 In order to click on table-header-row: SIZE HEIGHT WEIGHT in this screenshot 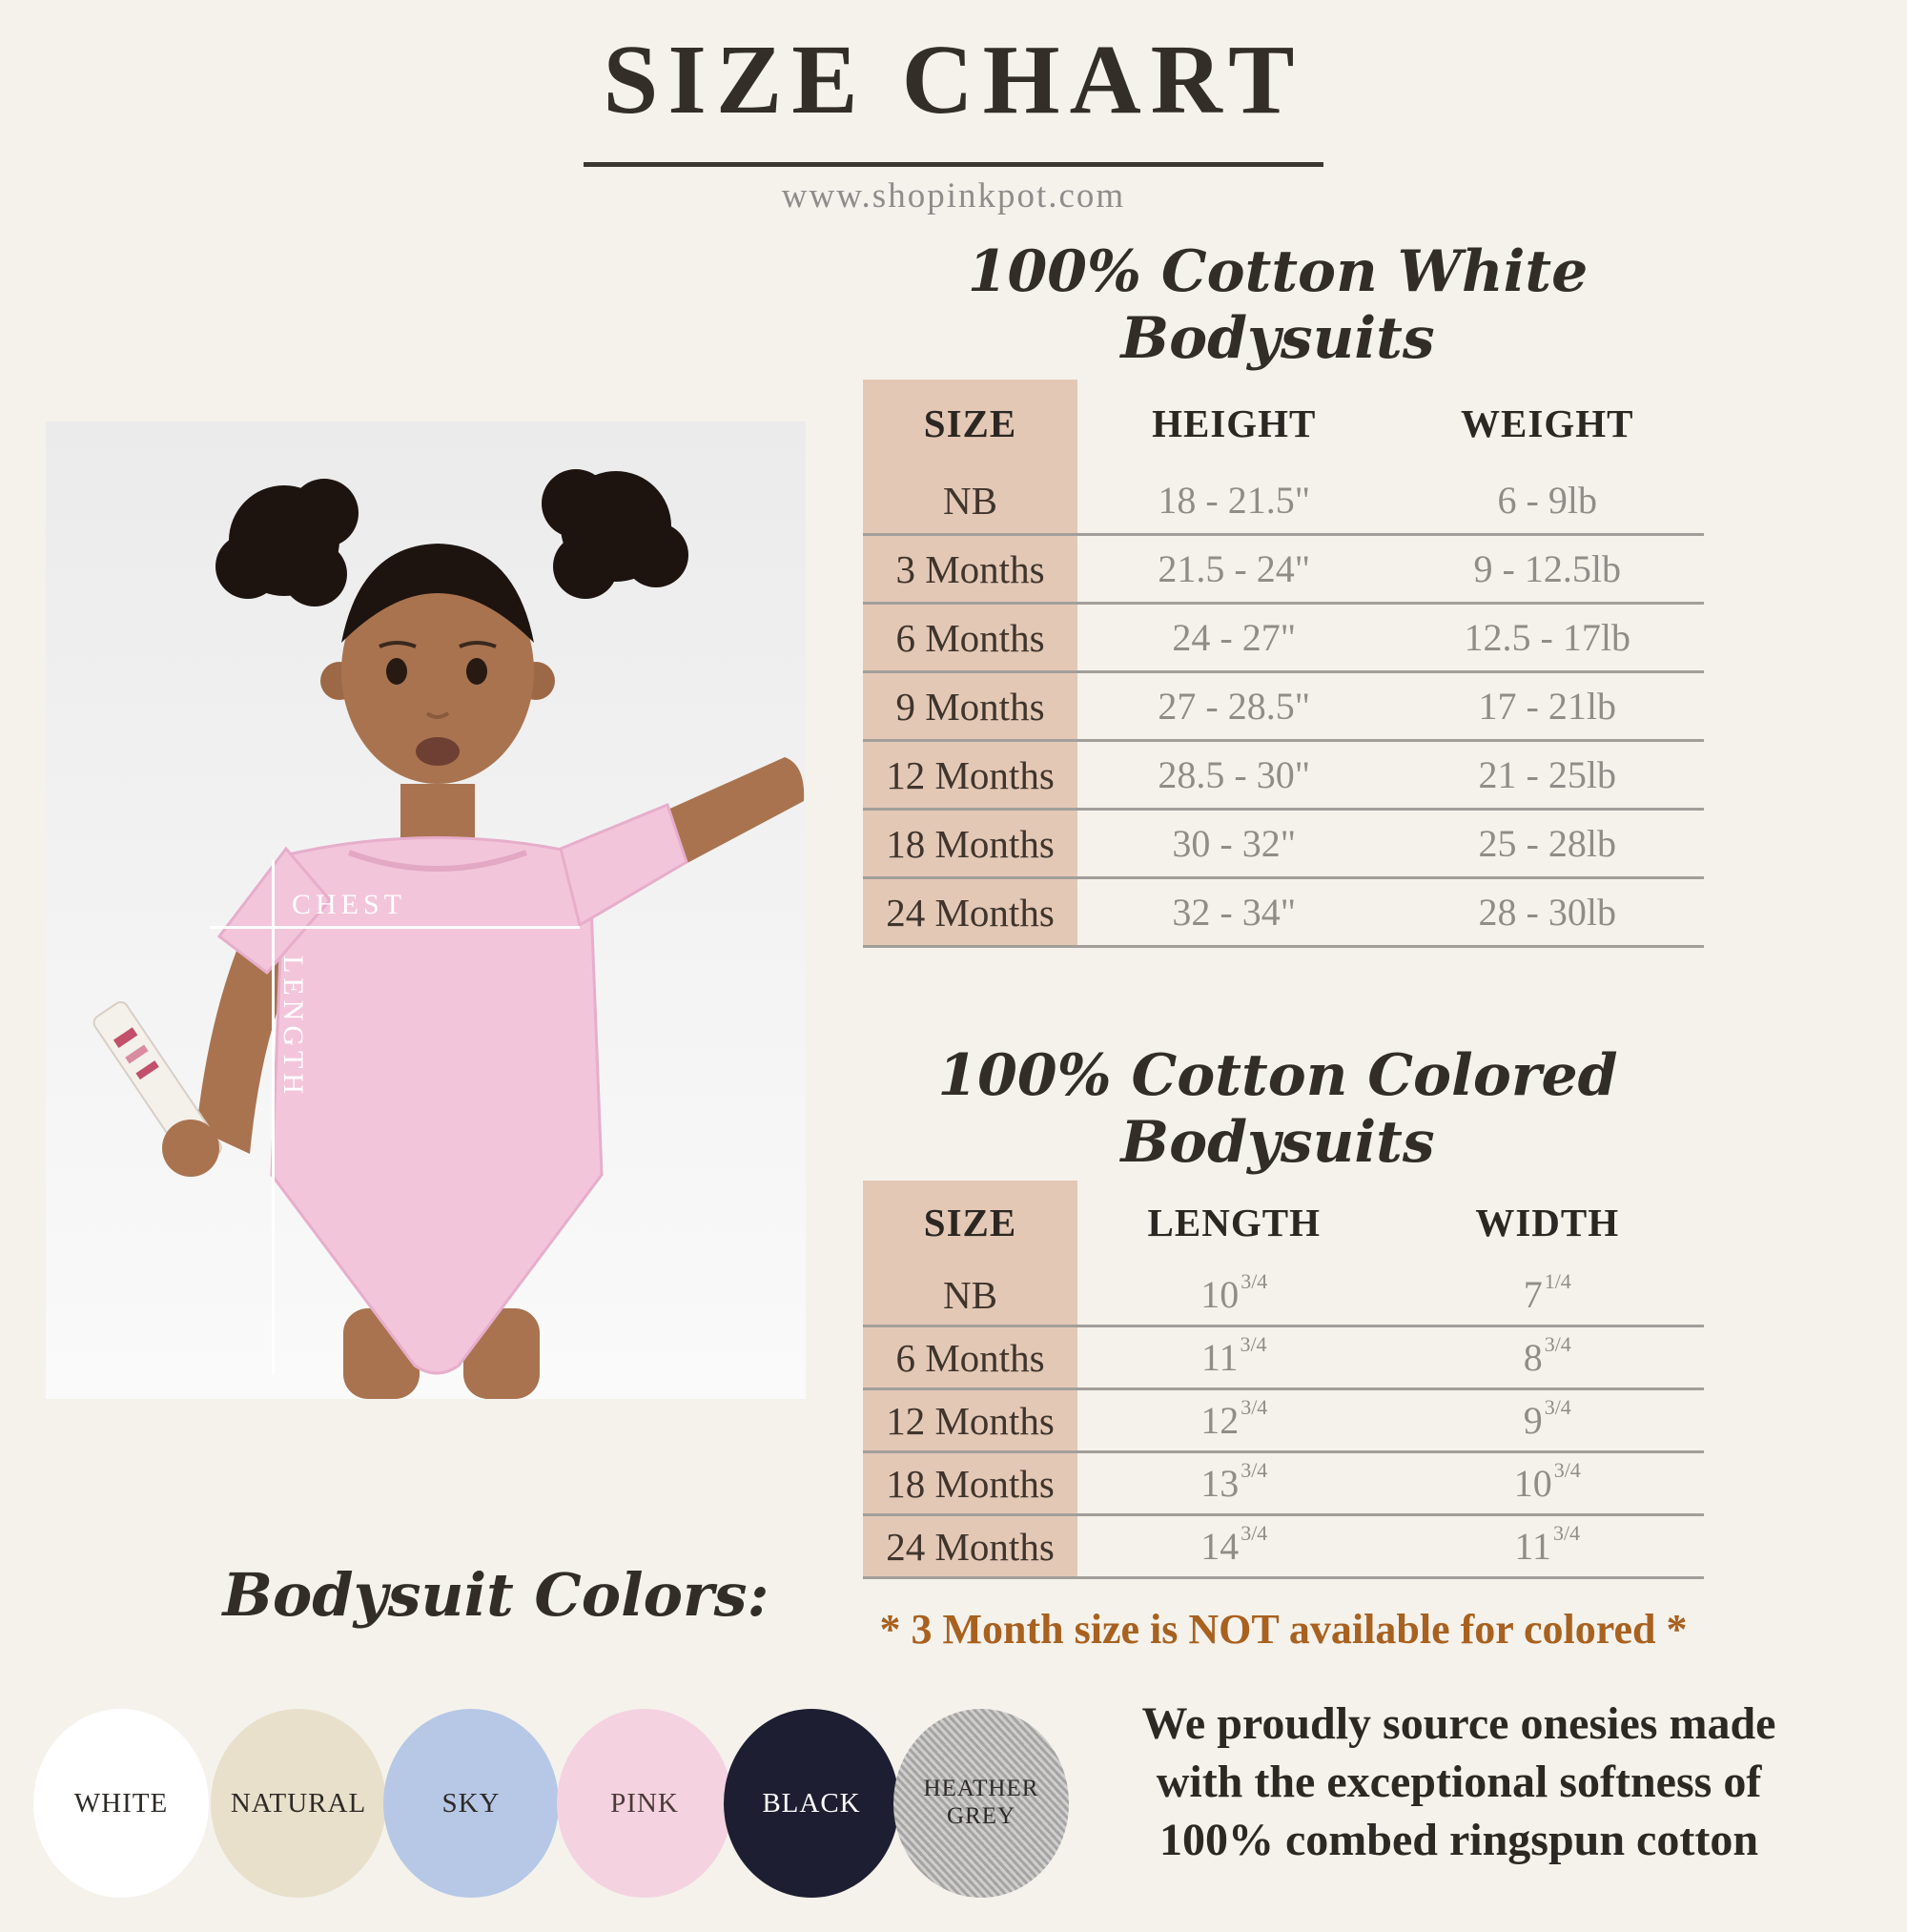, I will do `click(1283, 423)`.